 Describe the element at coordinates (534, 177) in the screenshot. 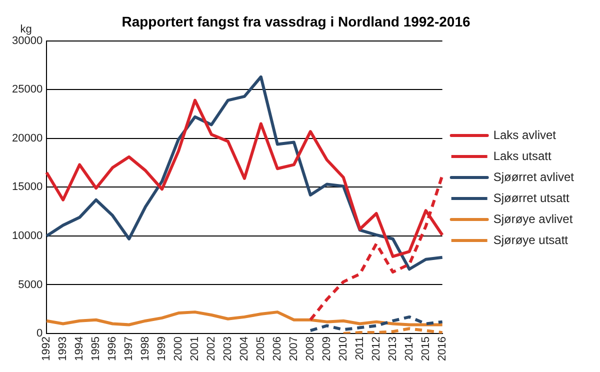

I see `legend-label: Sjøørret avlivet` at that location.